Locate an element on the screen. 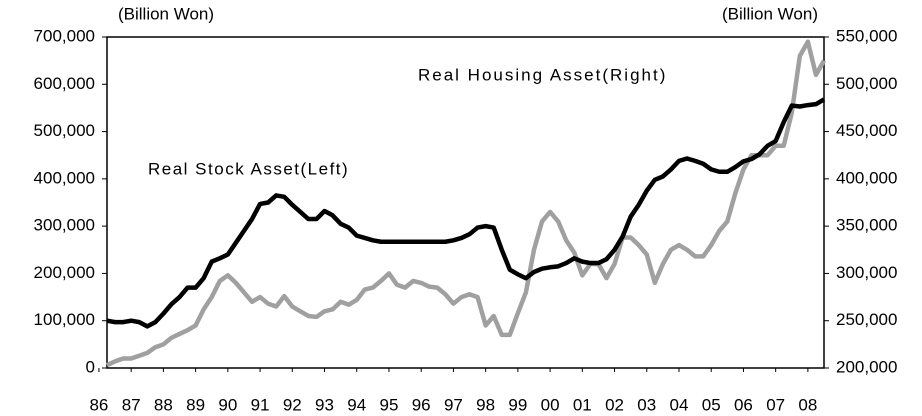 Image resolution: width=922 pixels, height=416 pixels. y2-tick-label: 550,000 is located at coordinates (866, 35).